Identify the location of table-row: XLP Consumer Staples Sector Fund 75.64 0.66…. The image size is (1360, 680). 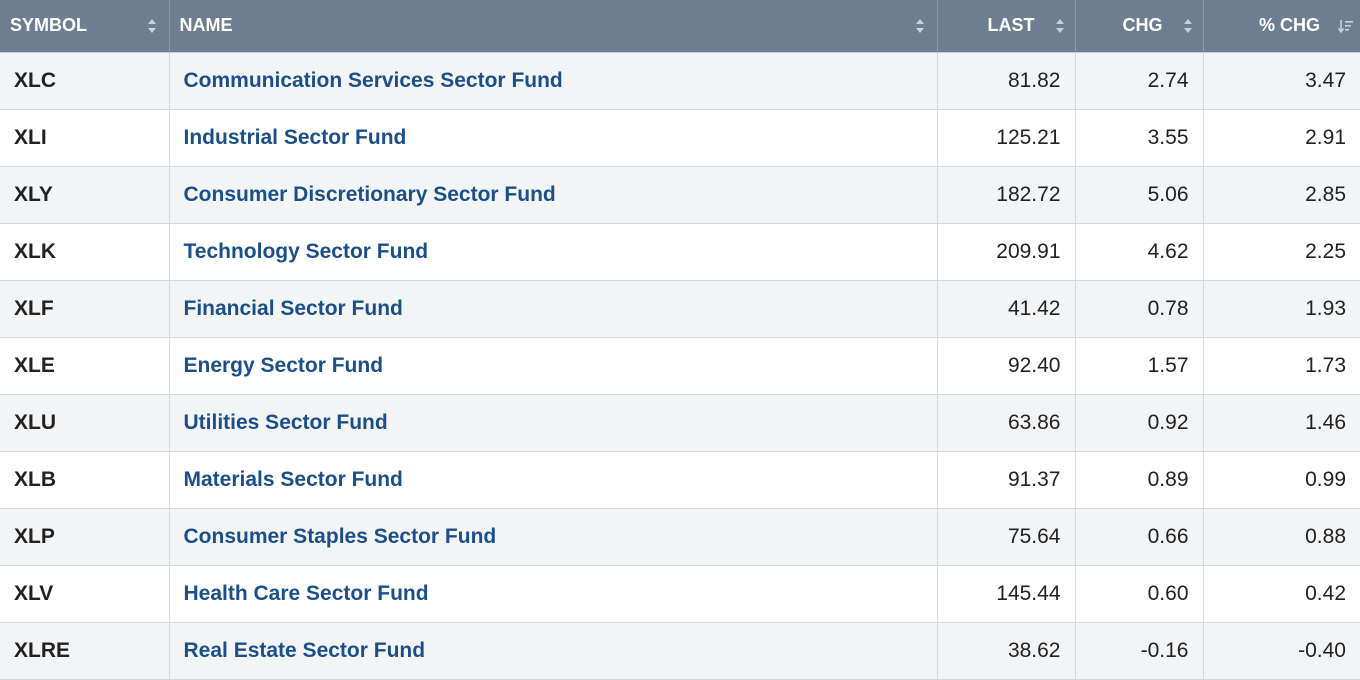
(680, 537).